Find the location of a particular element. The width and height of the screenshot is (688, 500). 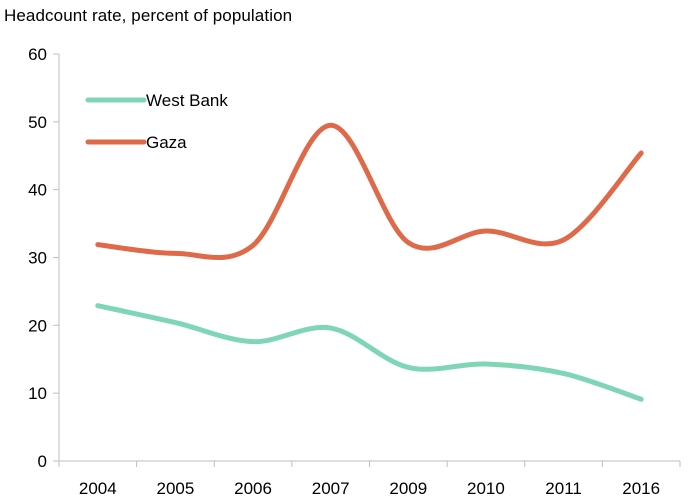

chart-title: Headcount rate, percent of population is located at coordinates (148, 15).